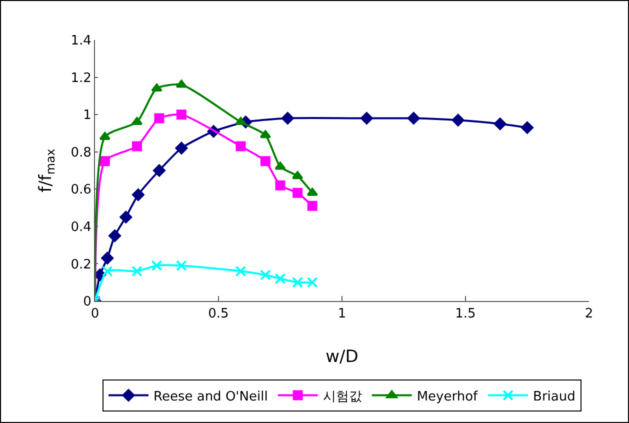 The height and width of the screenshot is (423, 629). Describe the element at coordinates (81, 190) in the screenshot. I see `y-tick-label: 0.6` at that location.